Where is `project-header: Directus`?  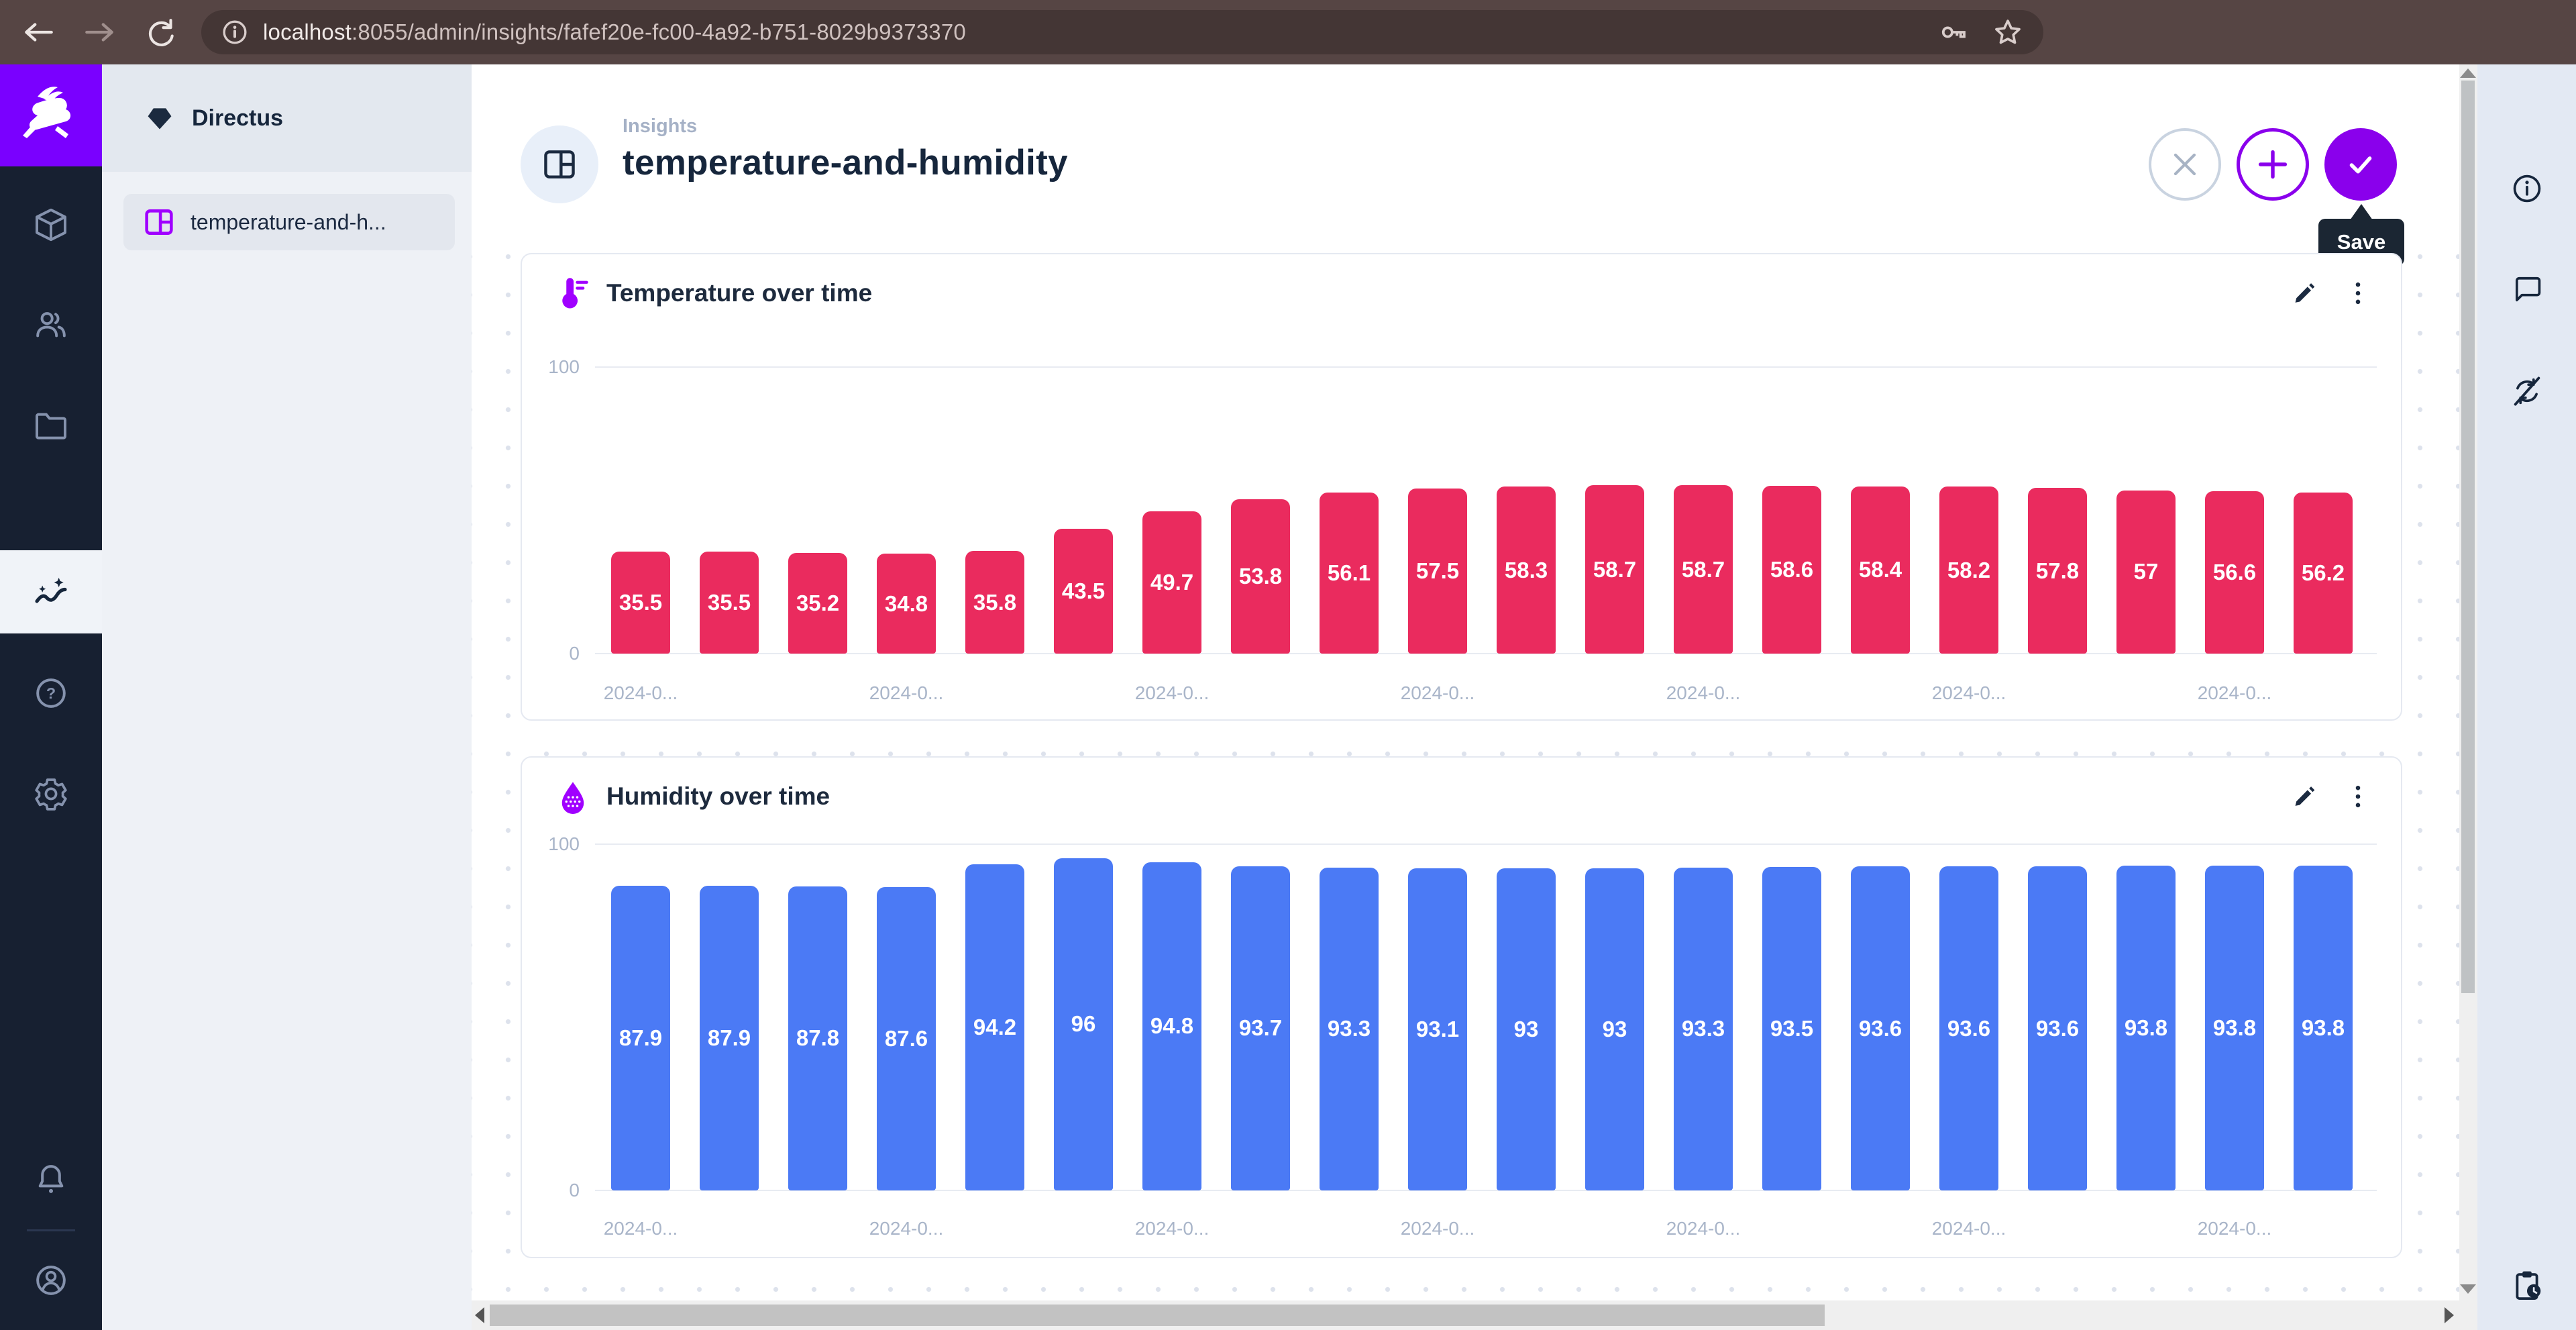 project-header: Directus is located at coordinates (287, 118).